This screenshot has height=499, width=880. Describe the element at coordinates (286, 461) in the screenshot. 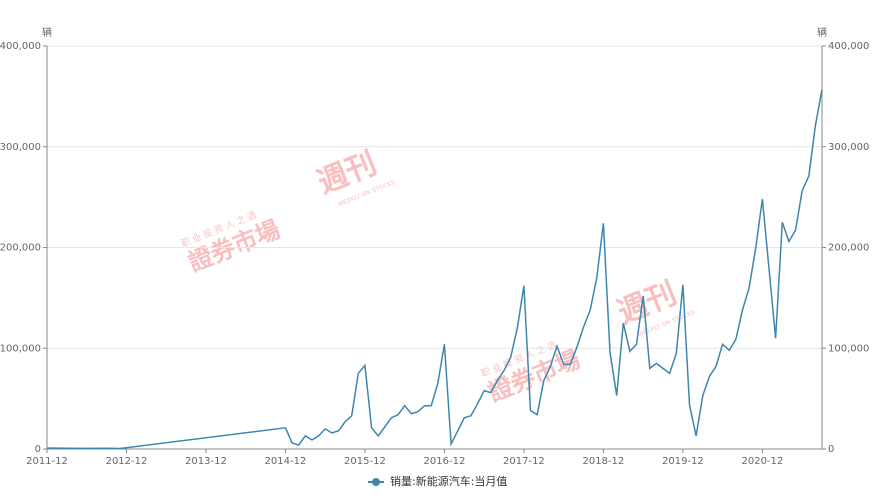

I see `x-tick-label: 2014-12` at that location.